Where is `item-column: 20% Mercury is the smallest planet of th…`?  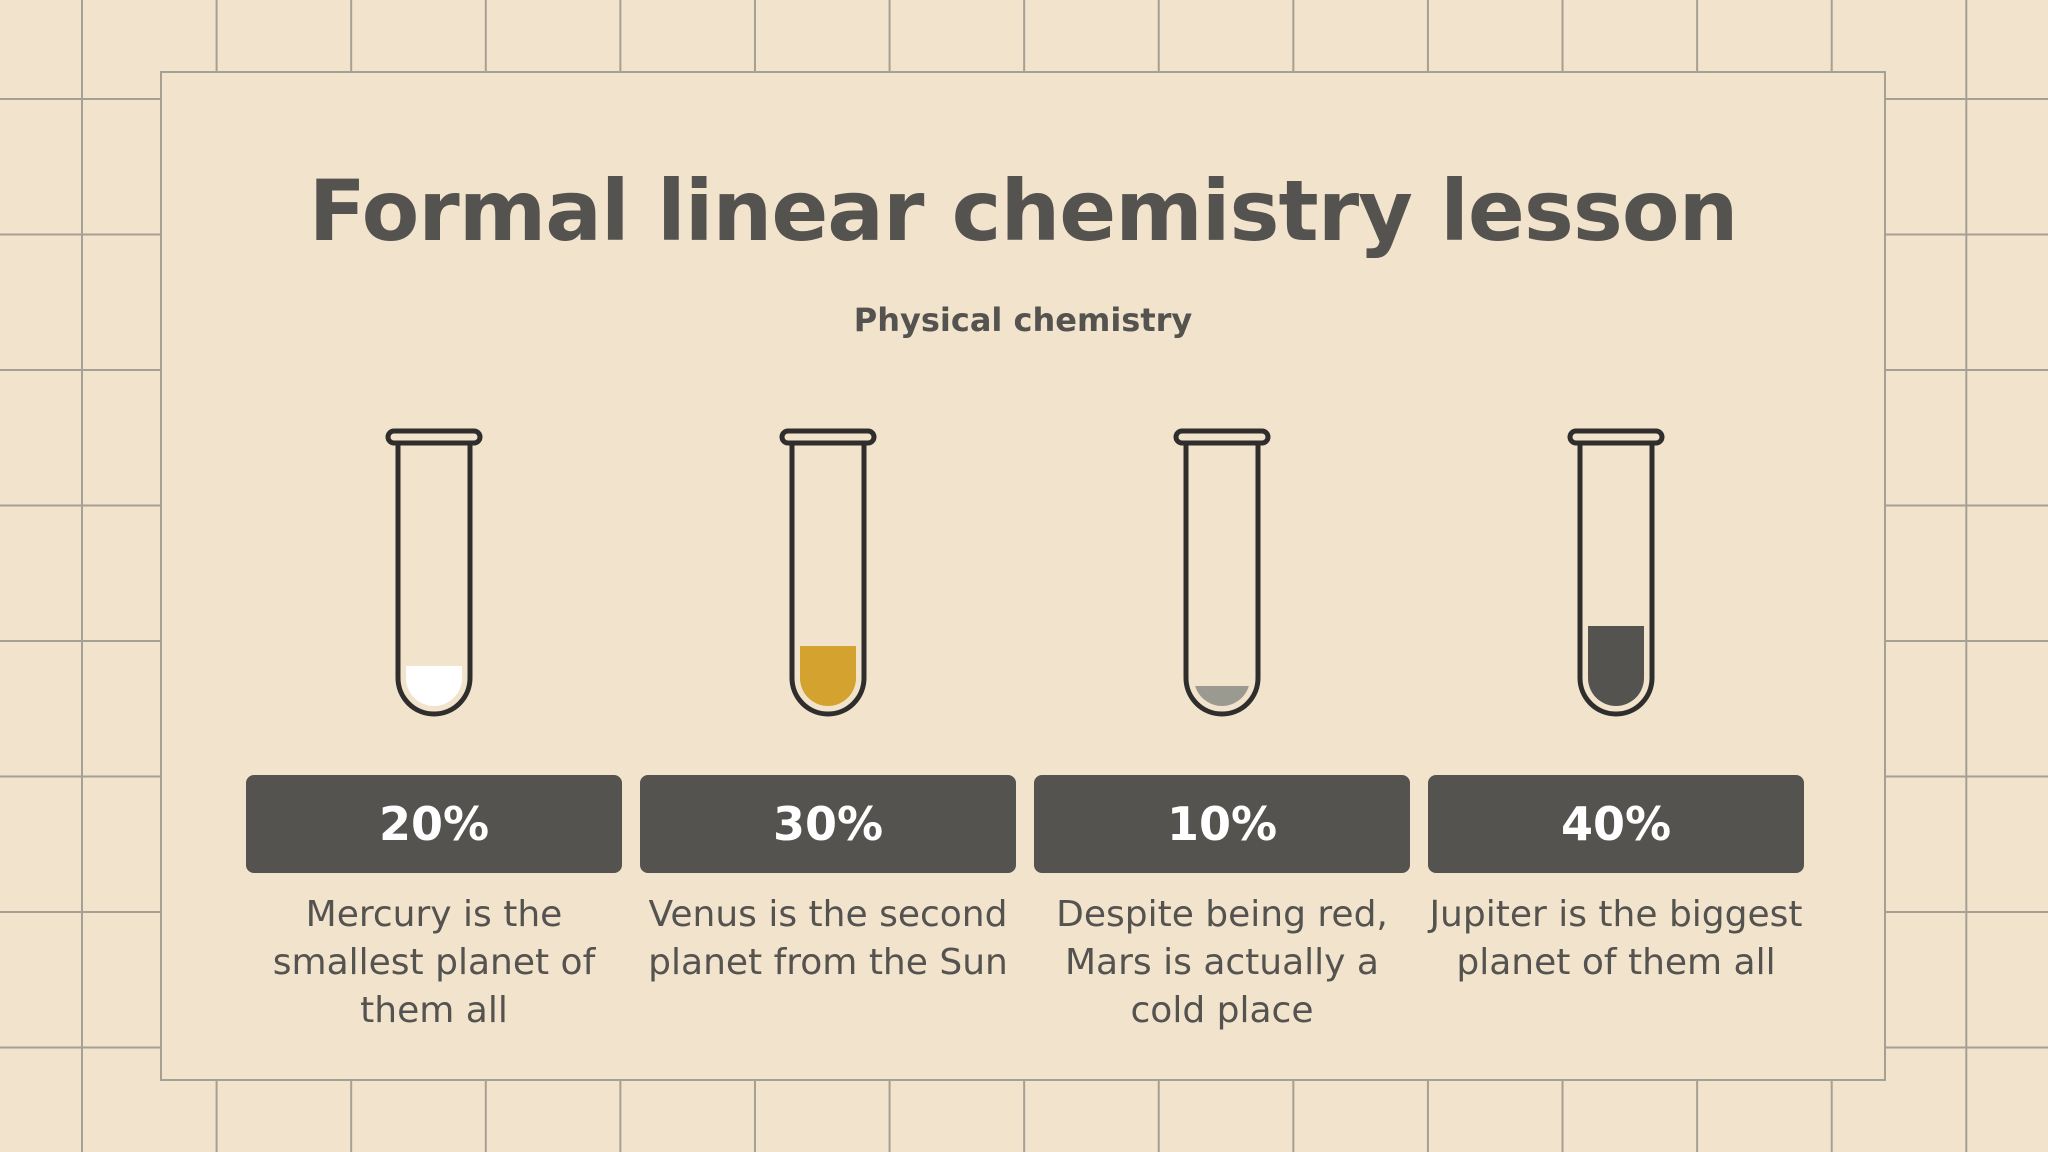
item-column: 20% Mercury is the smallest planet of th… is located at coordinates (434, 727).